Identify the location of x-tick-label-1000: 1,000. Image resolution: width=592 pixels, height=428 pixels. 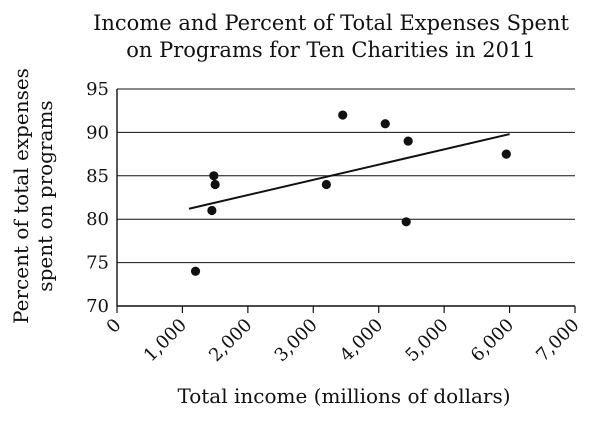
(165, 340).